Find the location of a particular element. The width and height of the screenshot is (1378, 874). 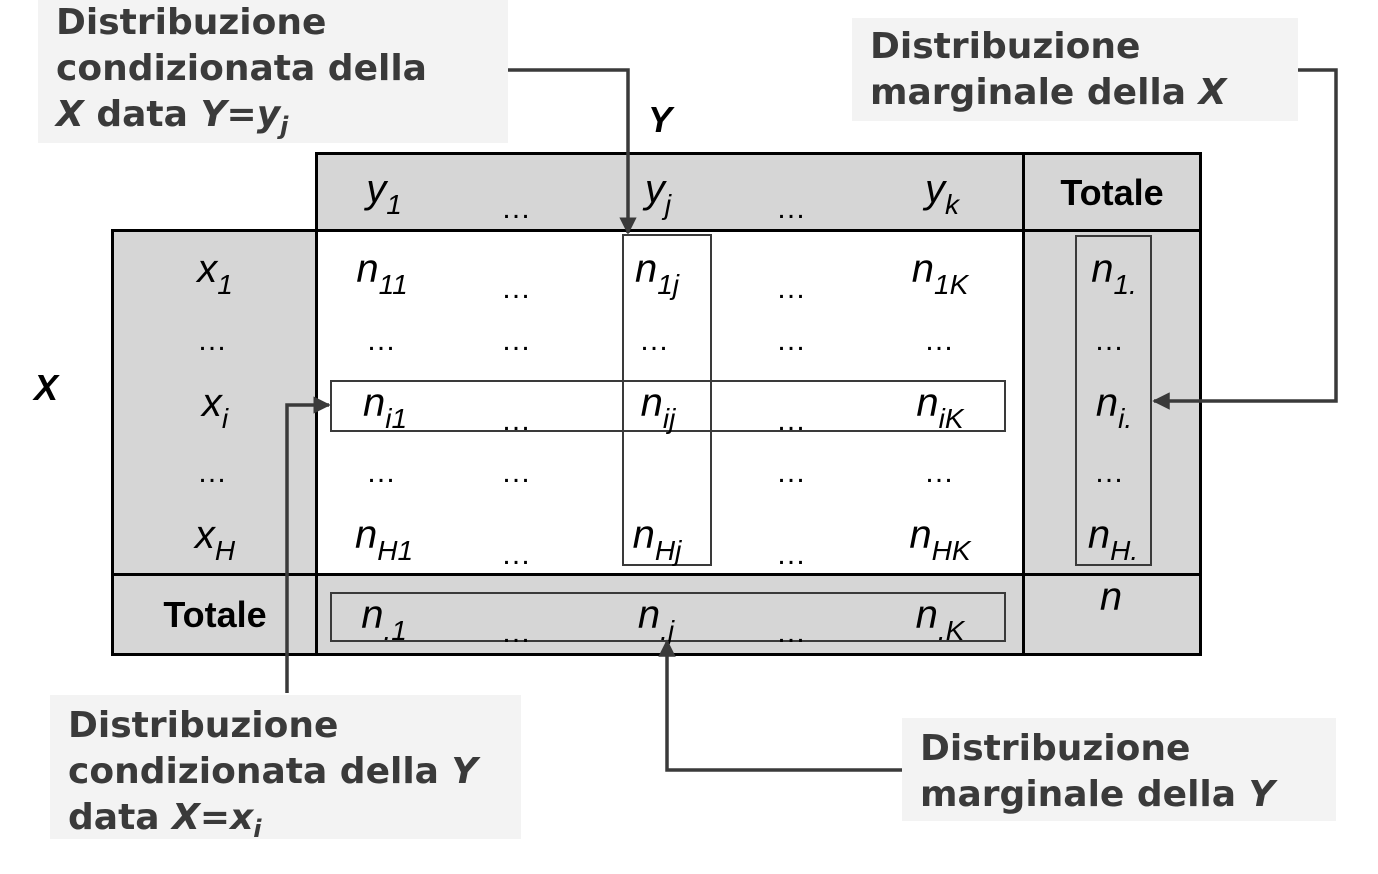

row-label-x1: x1 is located at coordinates (215, 273).